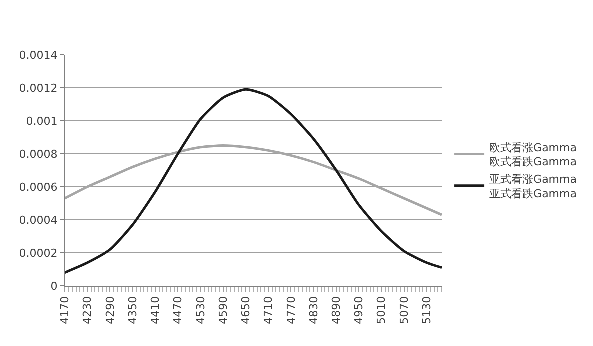  I want to click on x-tick-label: 4410, so click(155, 310).